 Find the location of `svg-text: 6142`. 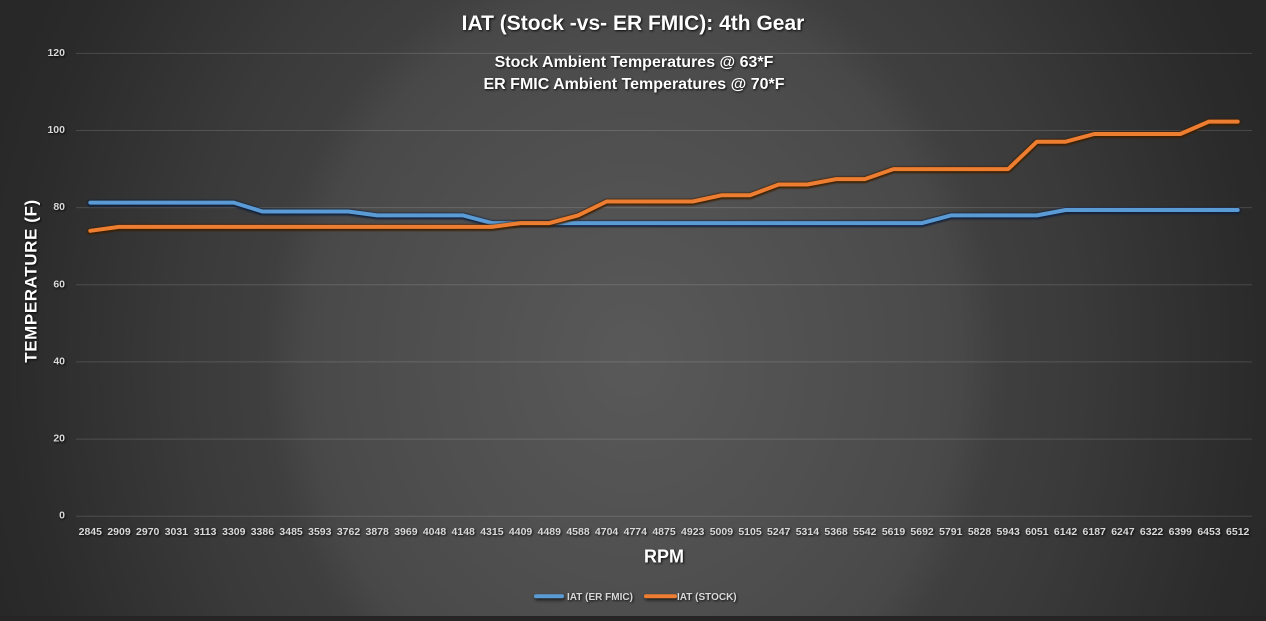

svg-text: 6142 is located at coordinates (1066, 532).